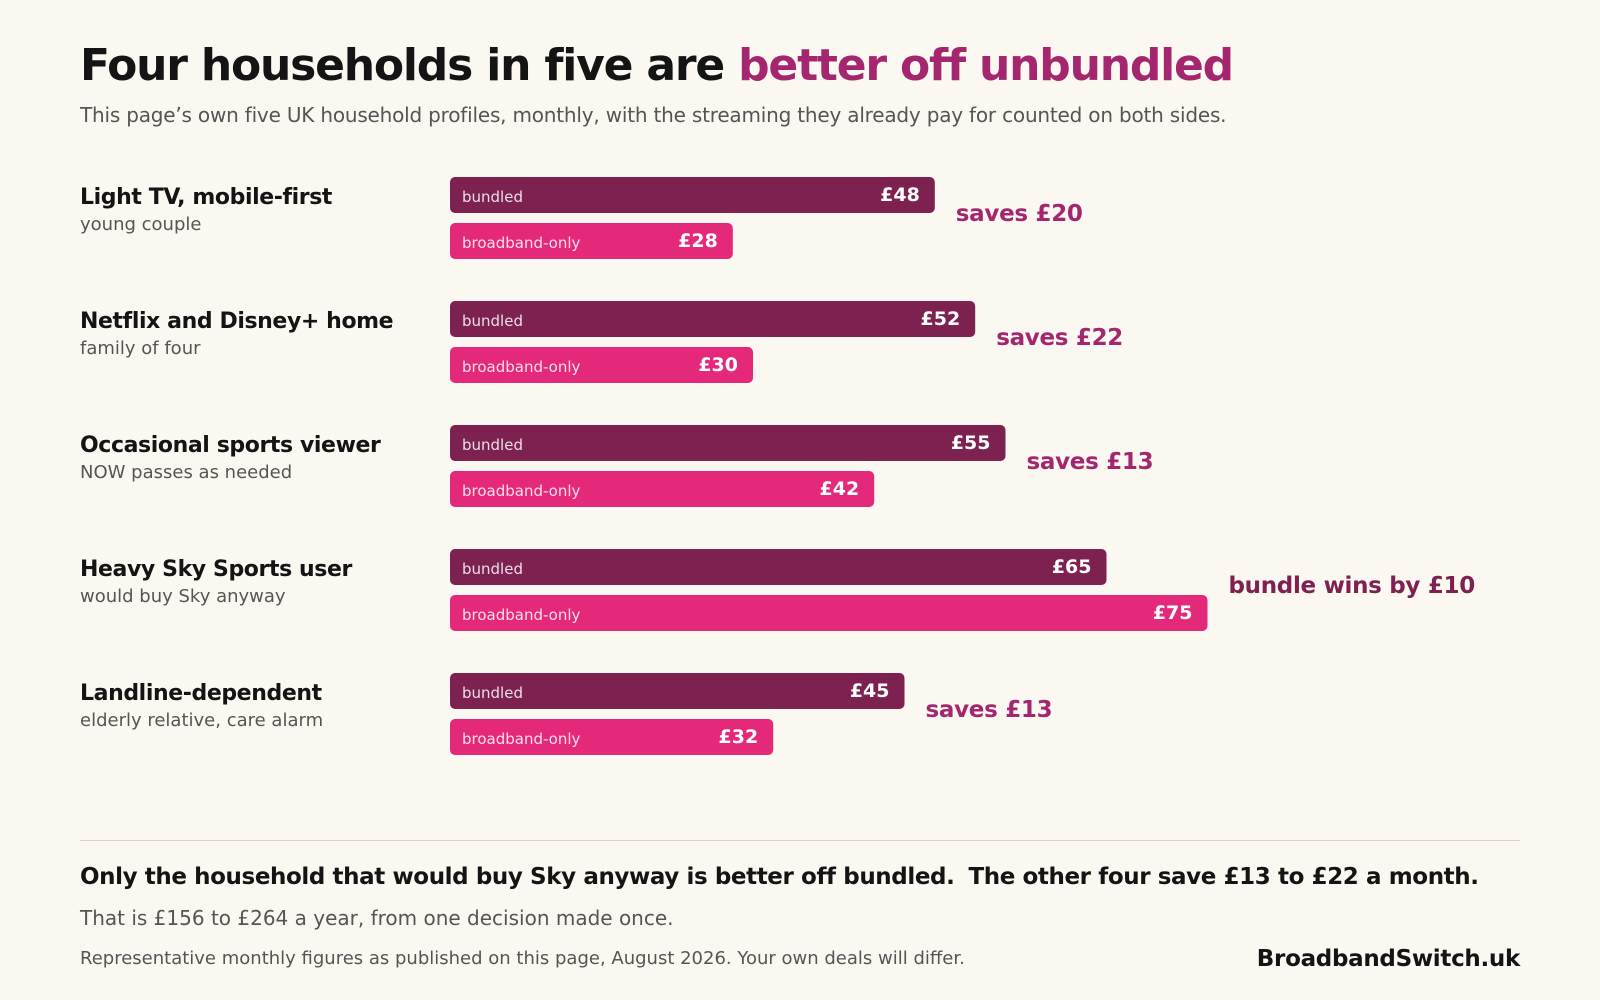  I want to click on bar-value-label: £52, so click(941, 319).